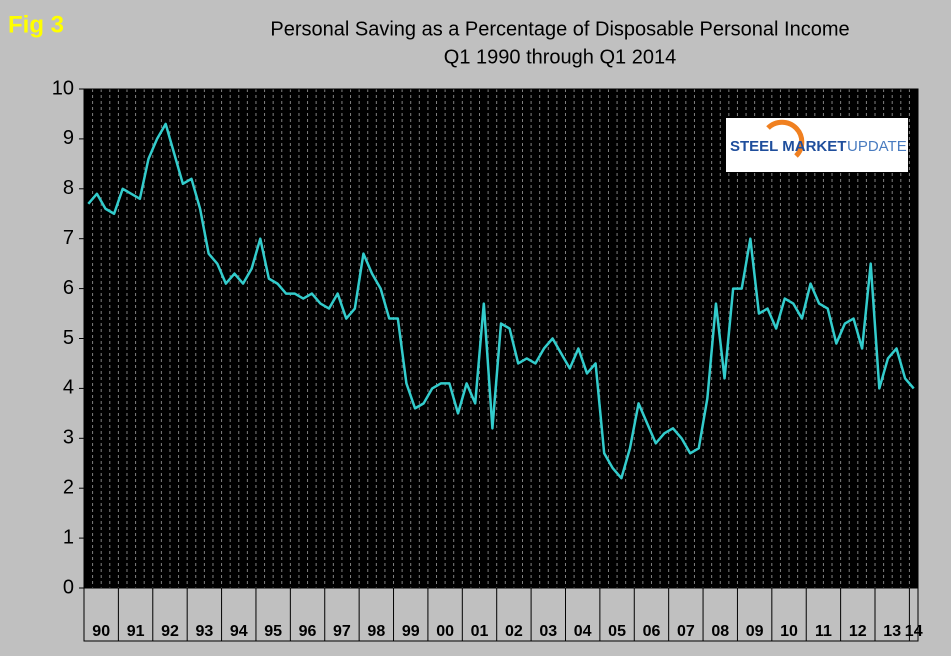 The image size is (951, 656). I want to click on figure-label: Fig 3, so click(36, 24).